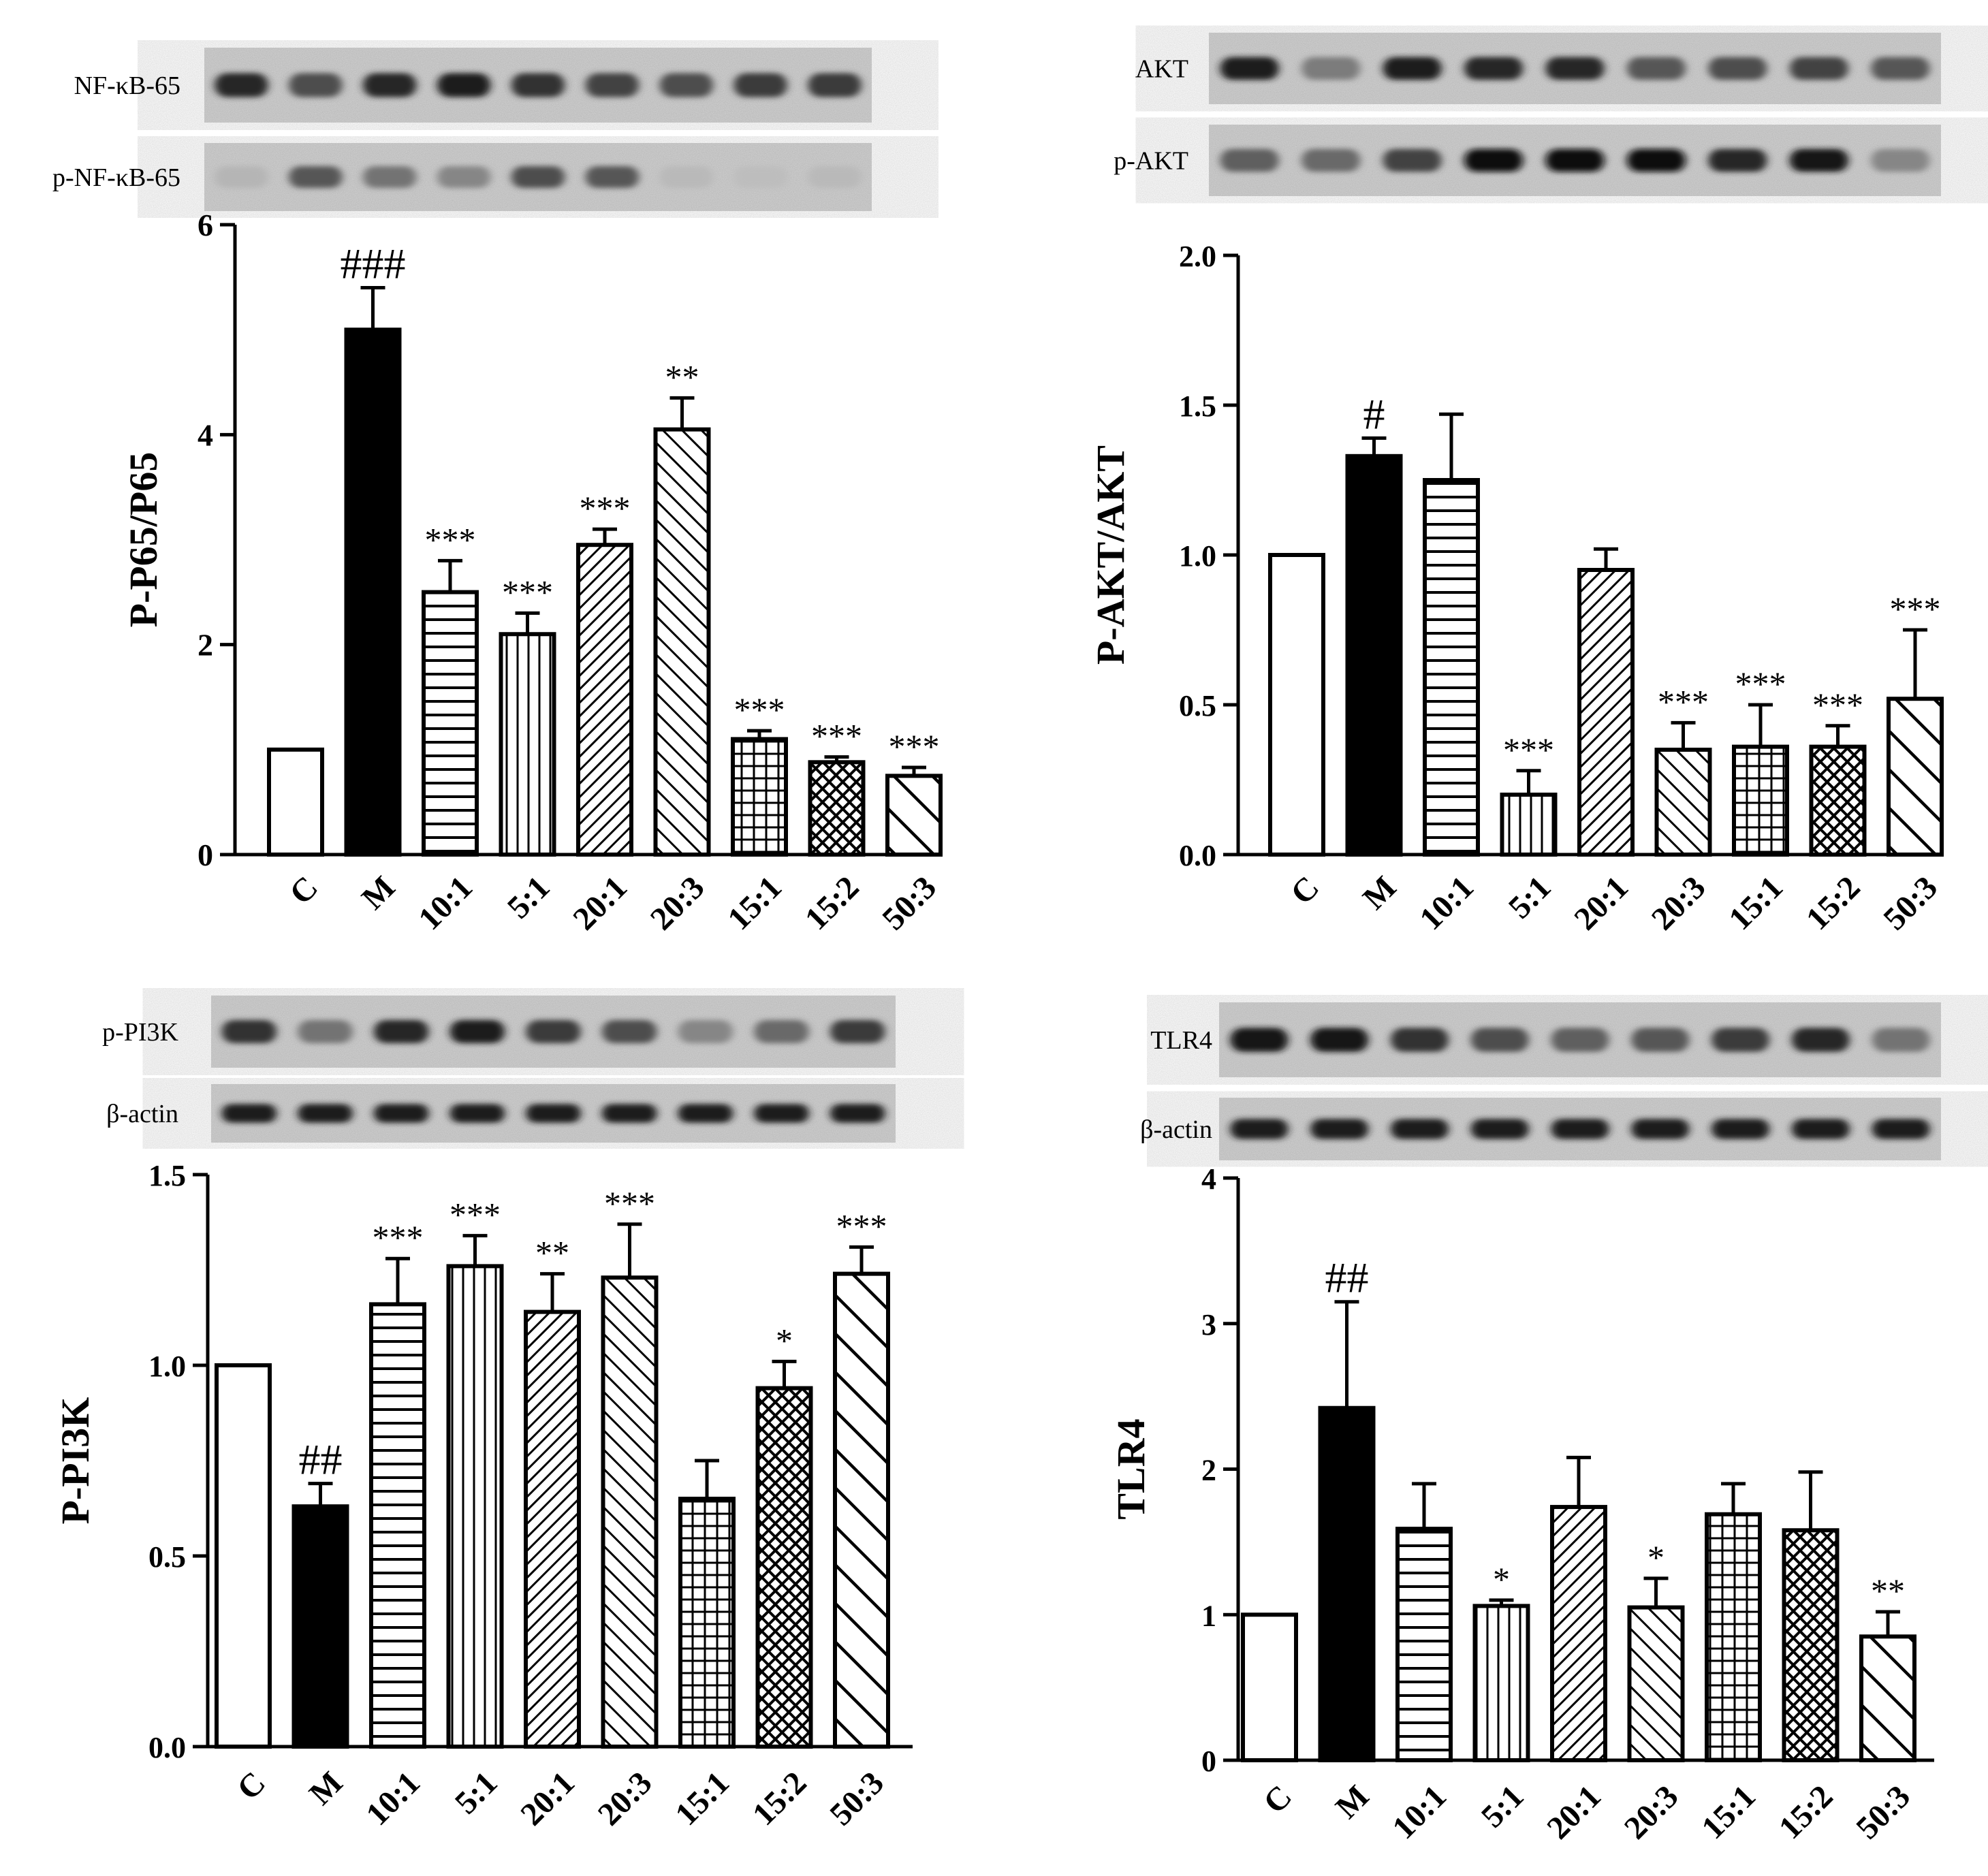 The image size is (1988, 1876). I want to click on y-tick-label: 1.0, so click(1197, 556).